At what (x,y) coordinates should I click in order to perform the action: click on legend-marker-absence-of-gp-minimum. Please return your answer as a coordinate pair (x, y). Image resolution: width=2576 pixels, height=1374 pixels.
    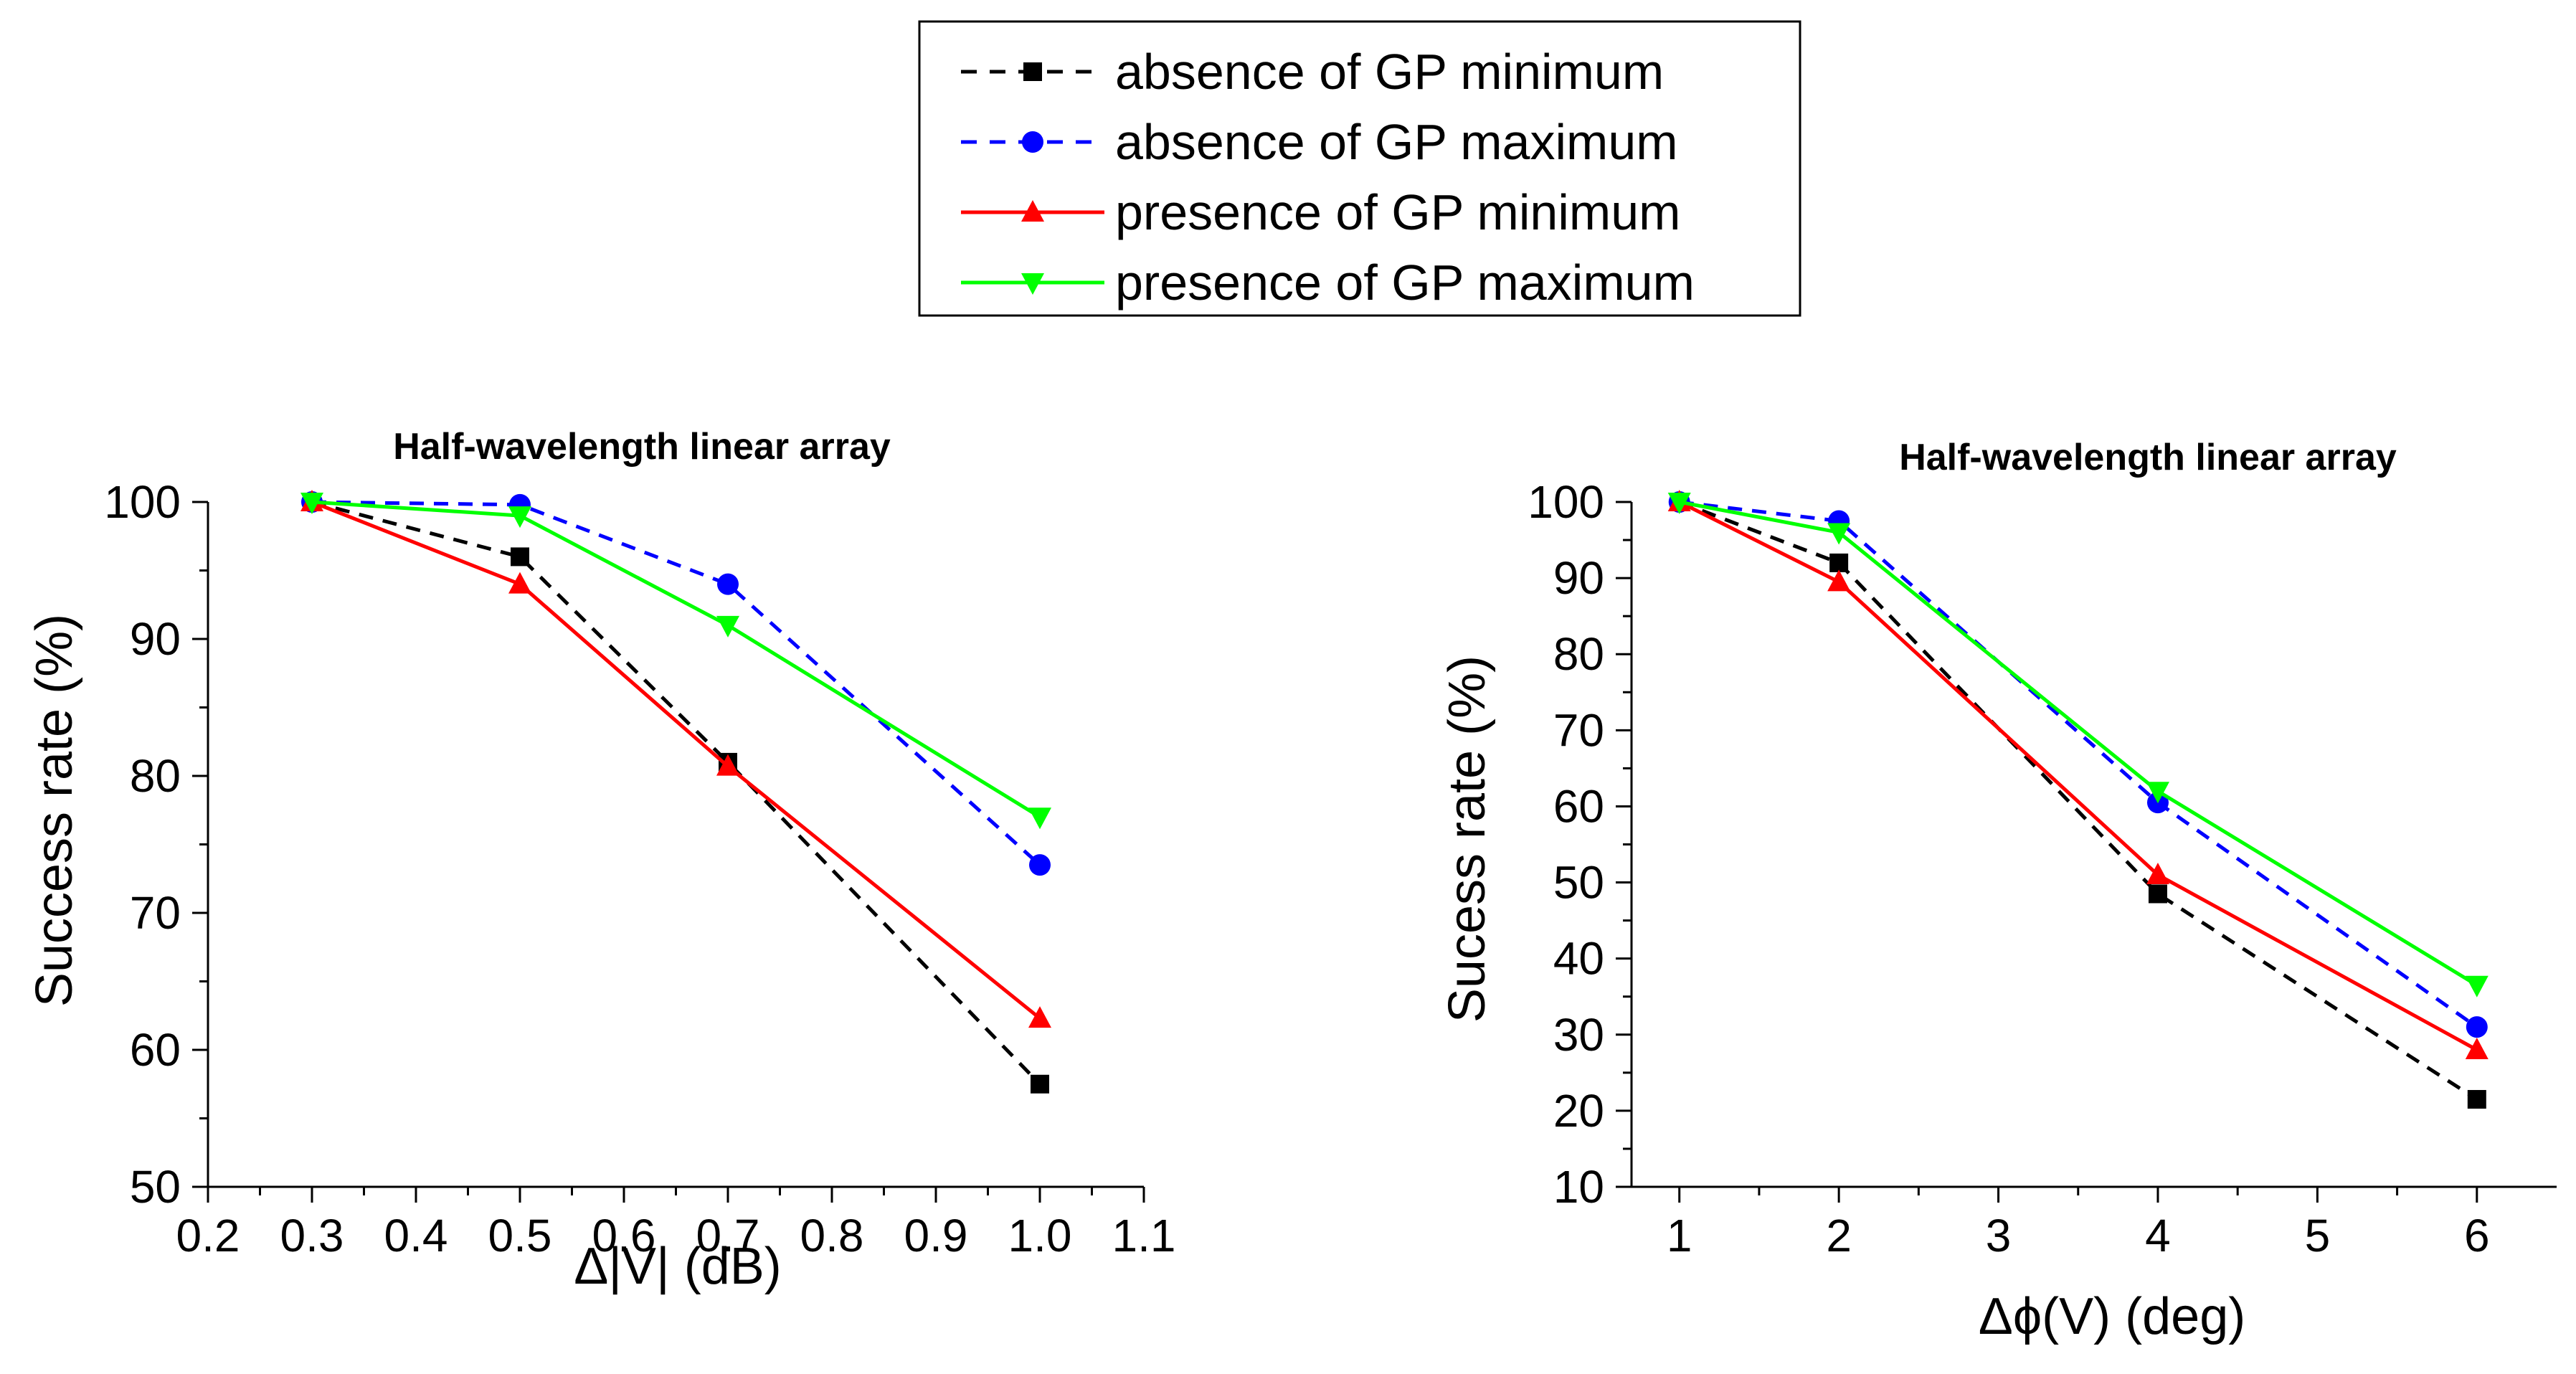
    Looking at the image, I should click on (1032, 72).